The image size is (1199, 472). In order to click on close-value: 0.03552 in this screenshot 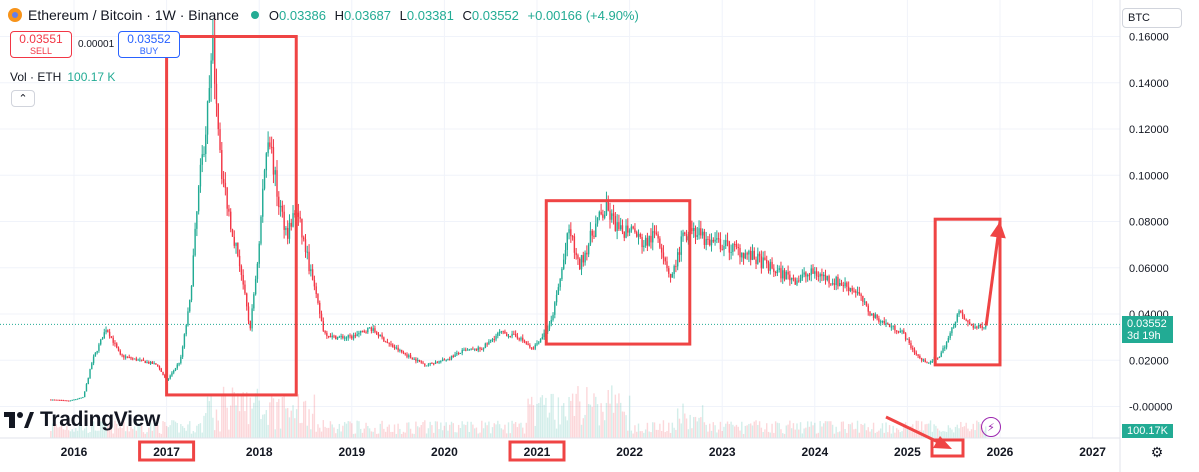, I will do `click(495, 15)`.